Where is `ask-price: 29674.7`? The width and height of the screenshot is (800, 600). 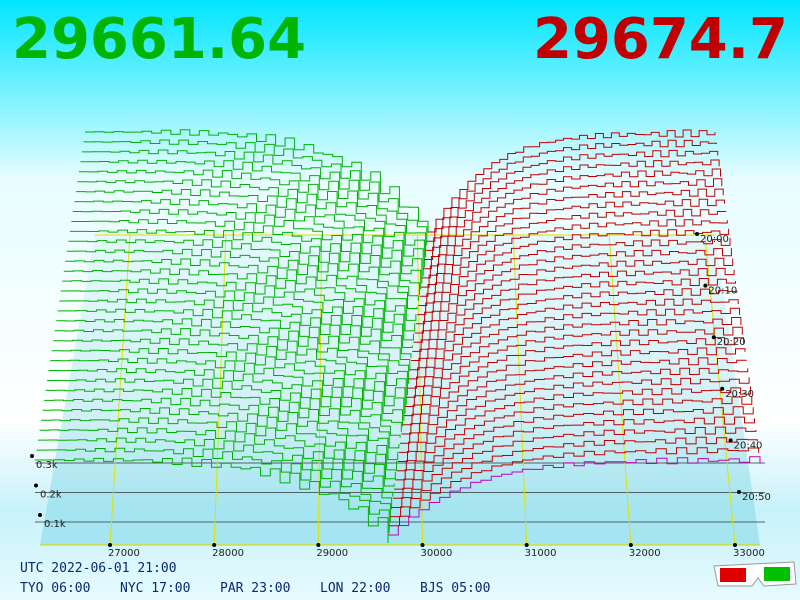
ask-price: 29674.7 is located at coordinates (660, 39).